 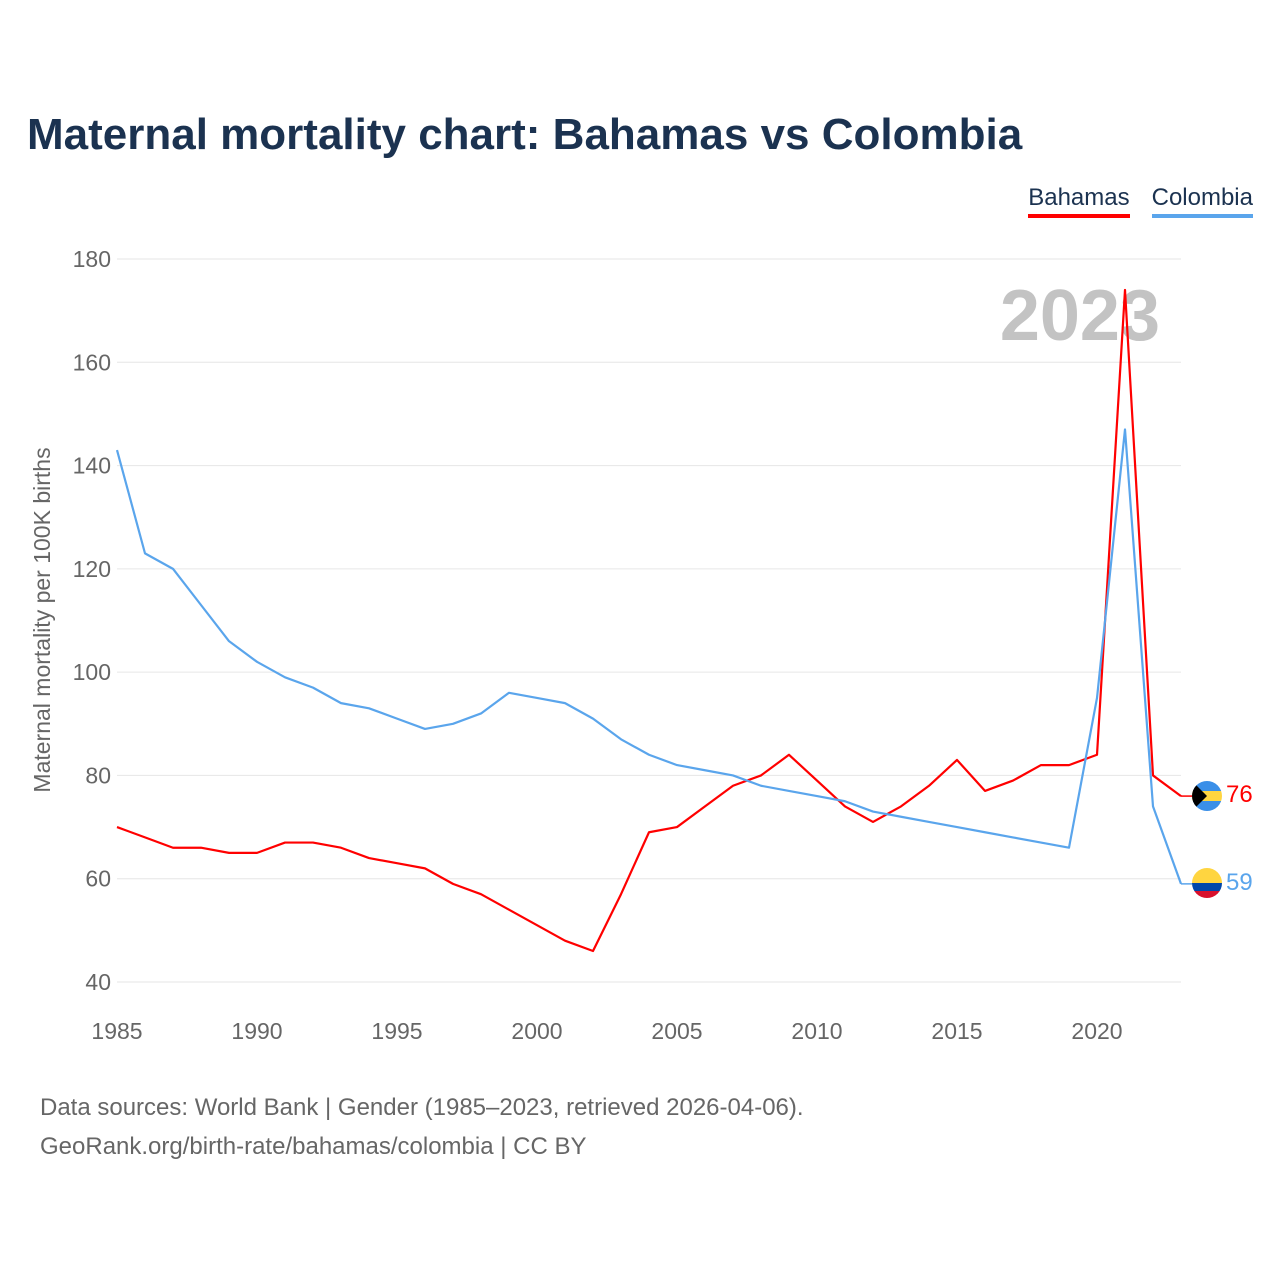 I want to click on bahamas-flag-icon, so click(x=1207, y=796).